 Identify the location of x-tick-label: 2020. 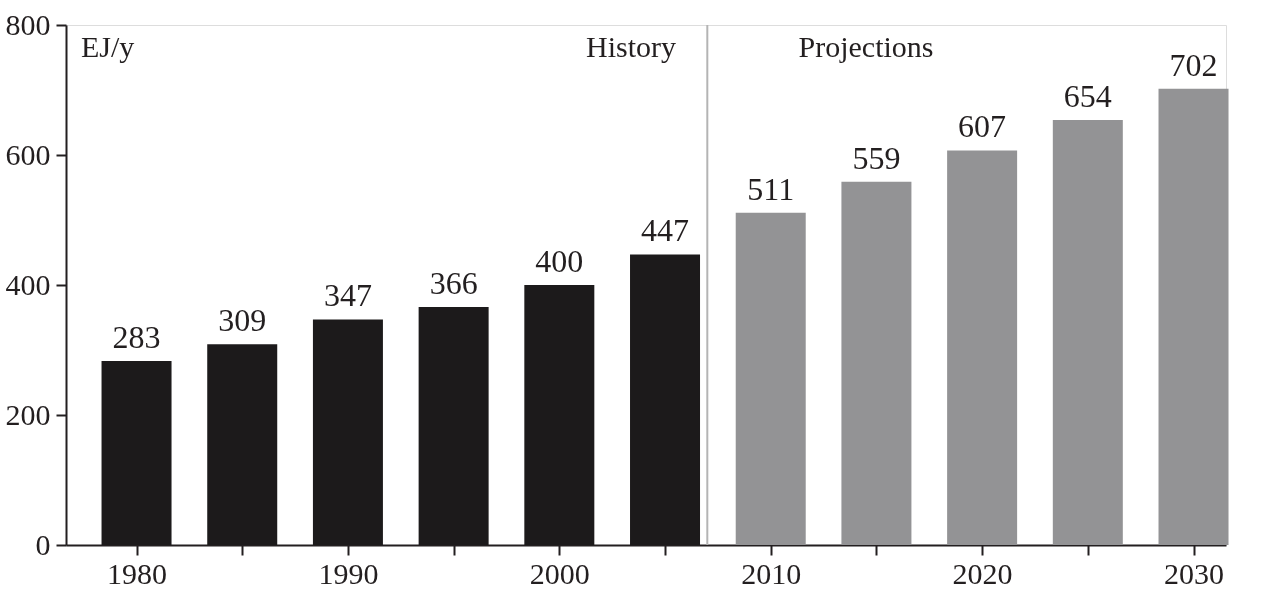
(982, 573).